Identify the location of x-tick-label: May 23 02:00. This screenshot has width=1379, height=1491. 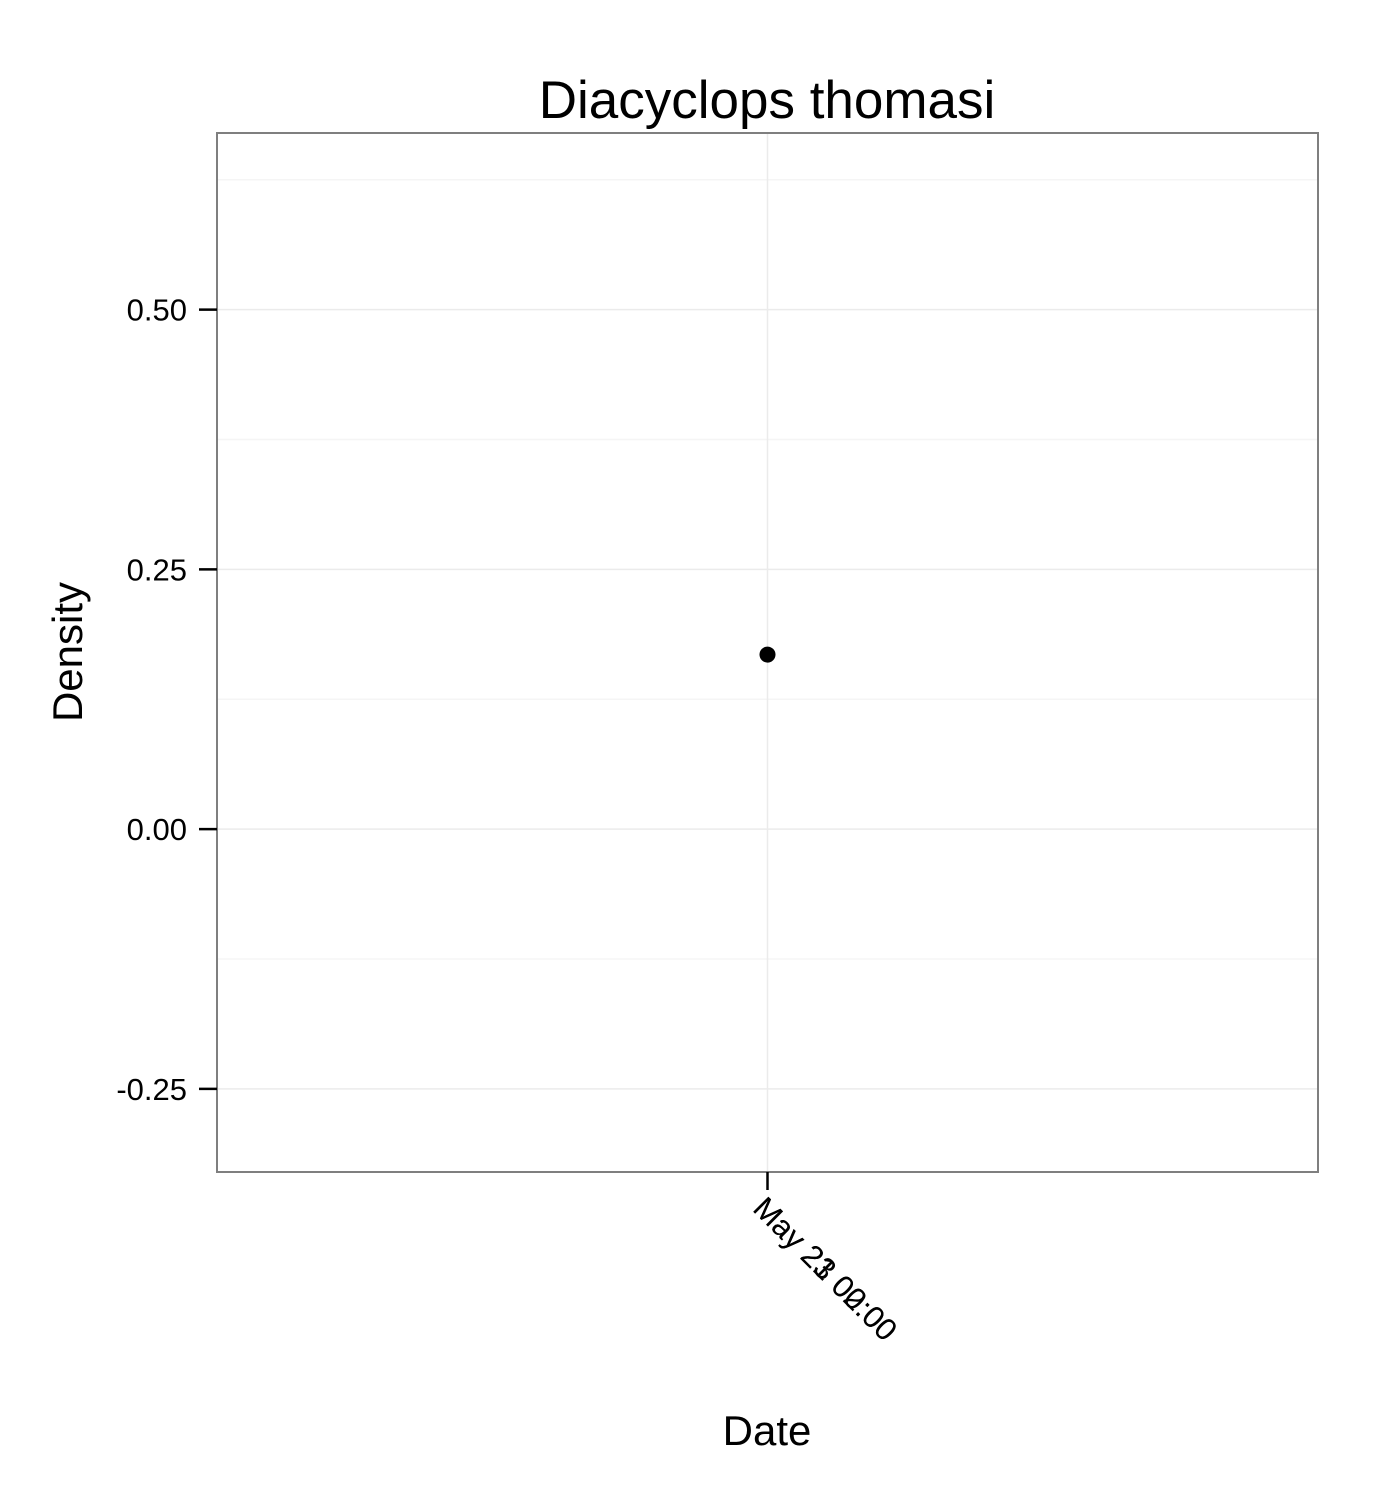
(826, 1269).